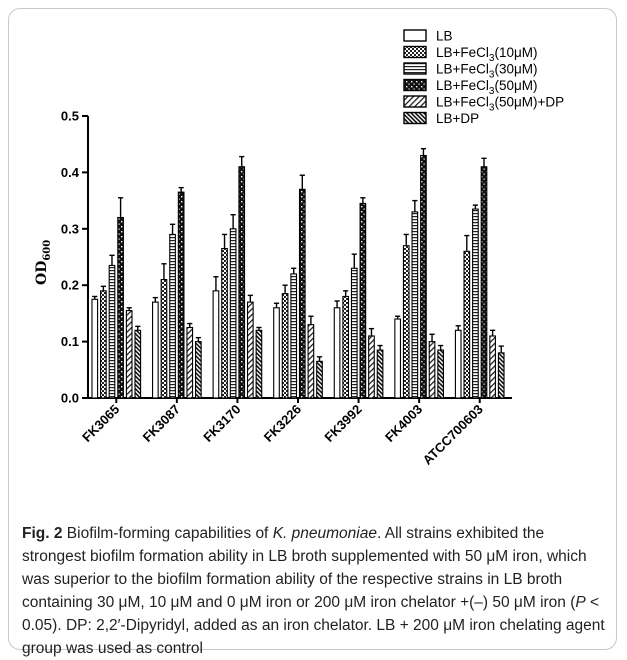 This screenshot has width=627, height=660. I want to click on x-tick-label: FK3065, so click(100, 423).